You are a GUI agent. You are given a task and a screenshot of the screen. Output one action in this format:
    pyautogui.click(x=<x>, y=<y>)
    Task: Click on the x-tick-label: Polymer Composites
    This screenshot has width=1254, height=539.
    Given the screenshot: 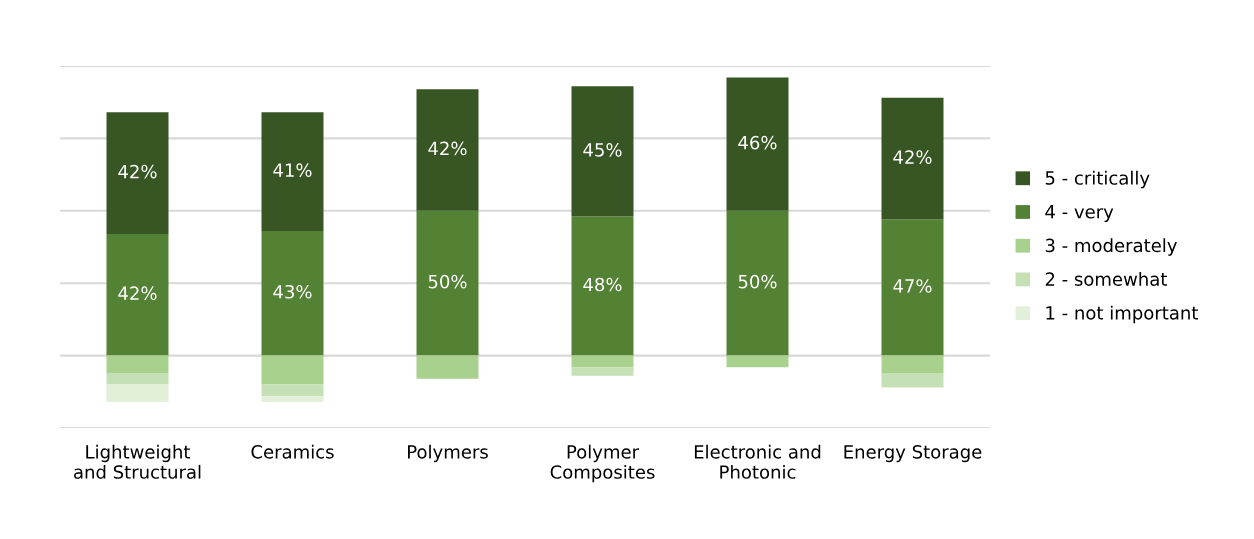 What is the action you would take?
    pyautogui.click(x=602, y=463)
    